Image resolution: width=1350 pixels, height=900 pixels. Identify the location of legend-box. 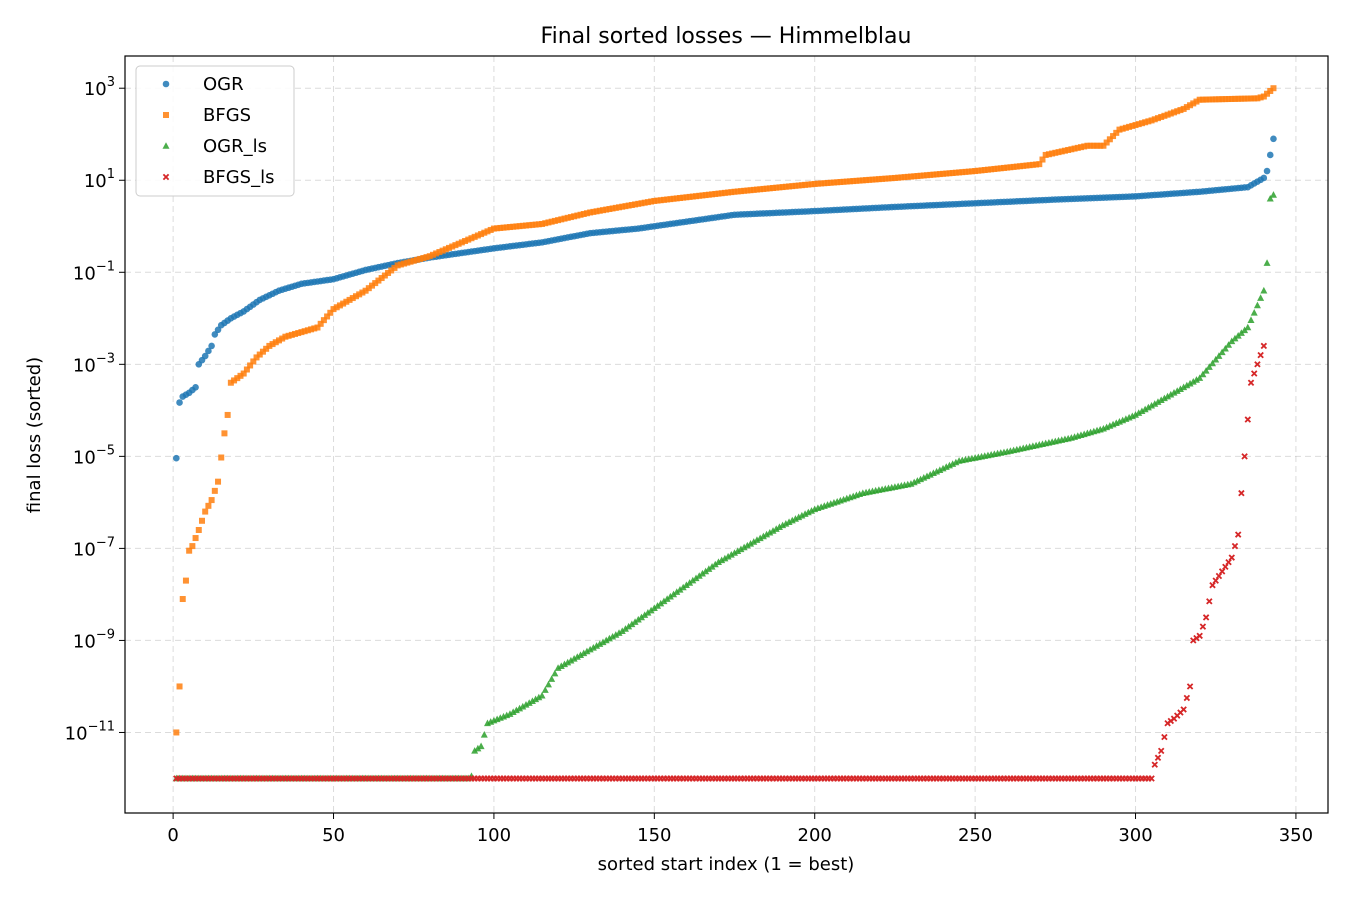
(215, 131).